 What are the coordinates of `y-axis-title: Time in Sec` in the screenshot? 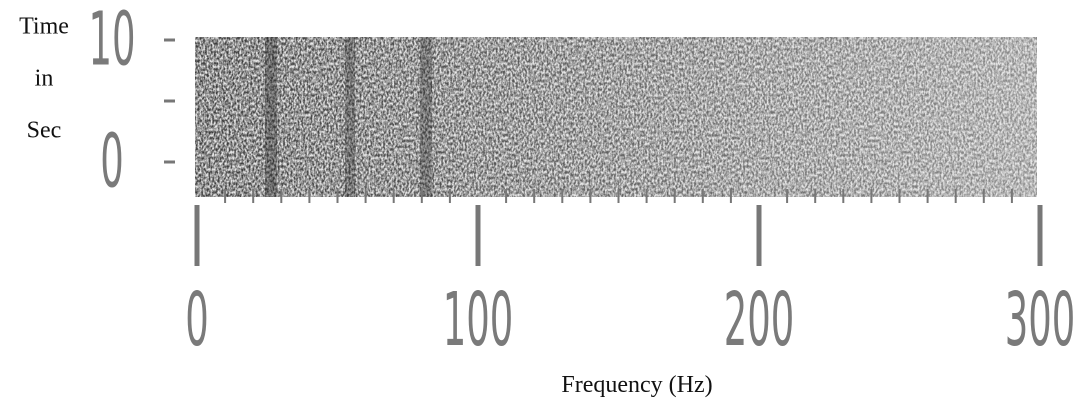 It's located at (44, 79).